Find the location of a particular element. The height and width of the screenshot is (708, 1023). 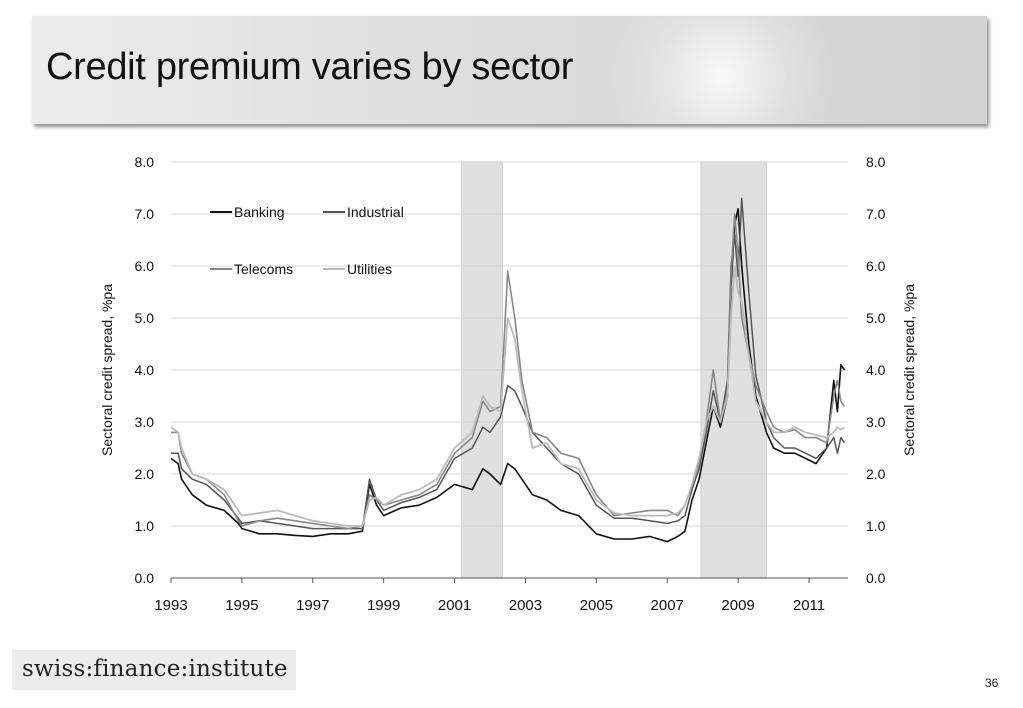

title-banner: Credit premium varies by sector is located at coordinates (509, 70).